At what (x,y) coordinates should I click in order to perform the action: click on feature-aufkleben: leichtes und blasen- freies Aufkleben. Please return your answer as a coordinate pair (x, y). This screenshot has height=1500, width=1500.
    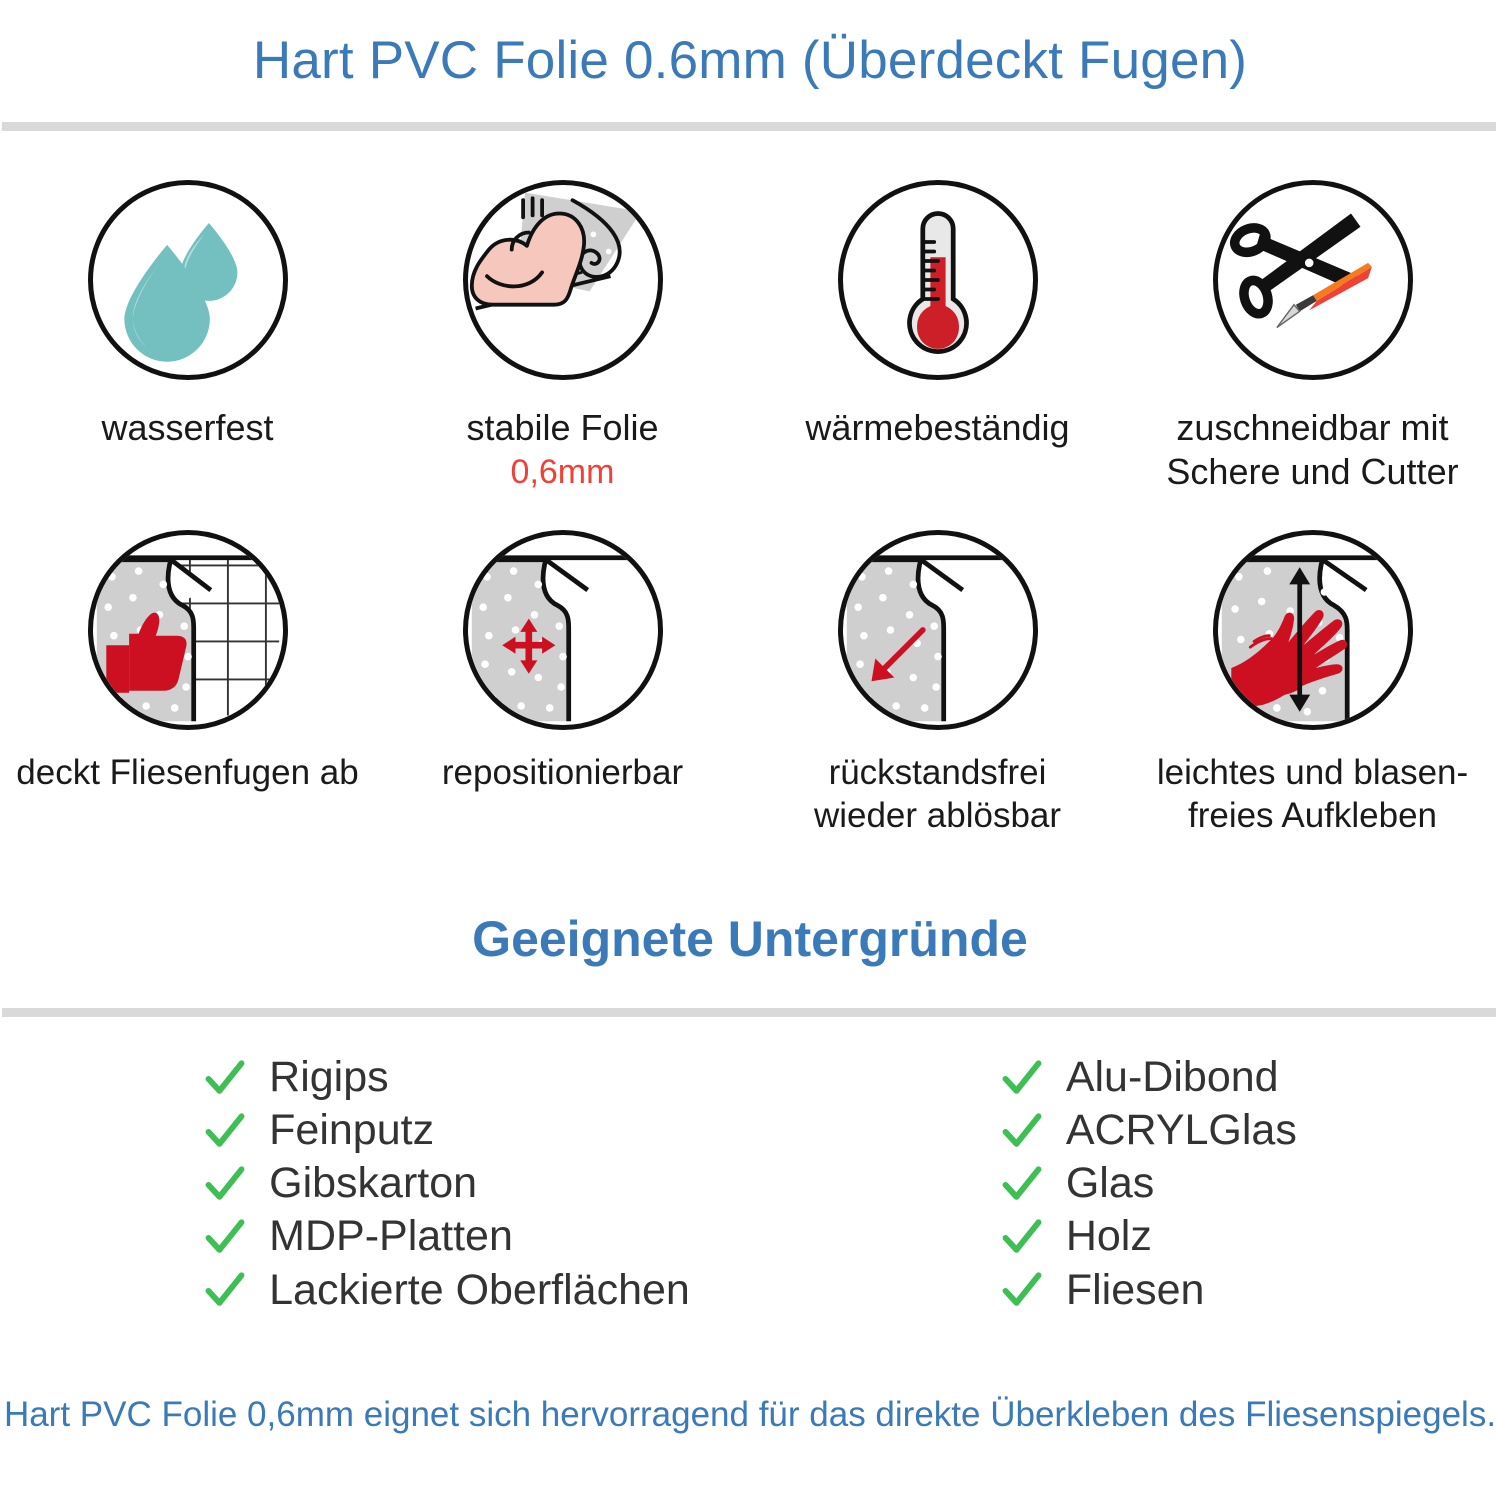
    Looking at the image, I should click on (1312, 702).